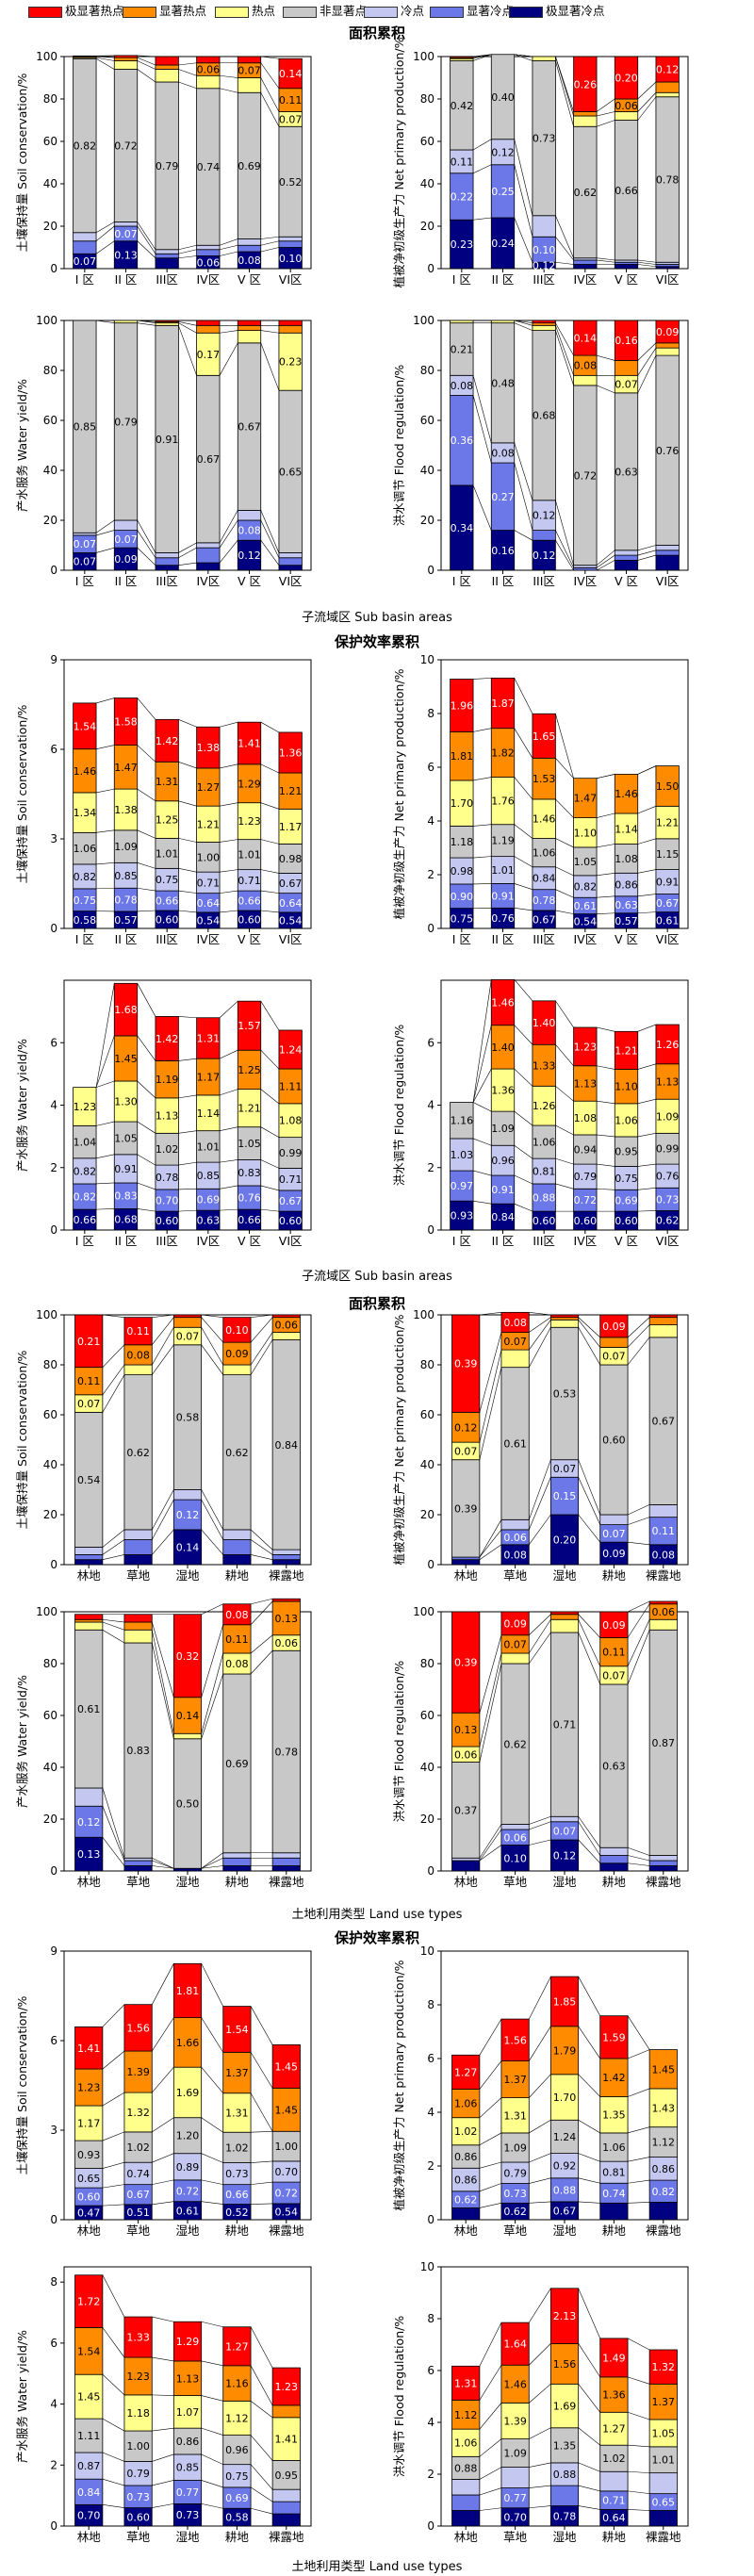  I want to click on data-label: 0.71, so click(250, 881).